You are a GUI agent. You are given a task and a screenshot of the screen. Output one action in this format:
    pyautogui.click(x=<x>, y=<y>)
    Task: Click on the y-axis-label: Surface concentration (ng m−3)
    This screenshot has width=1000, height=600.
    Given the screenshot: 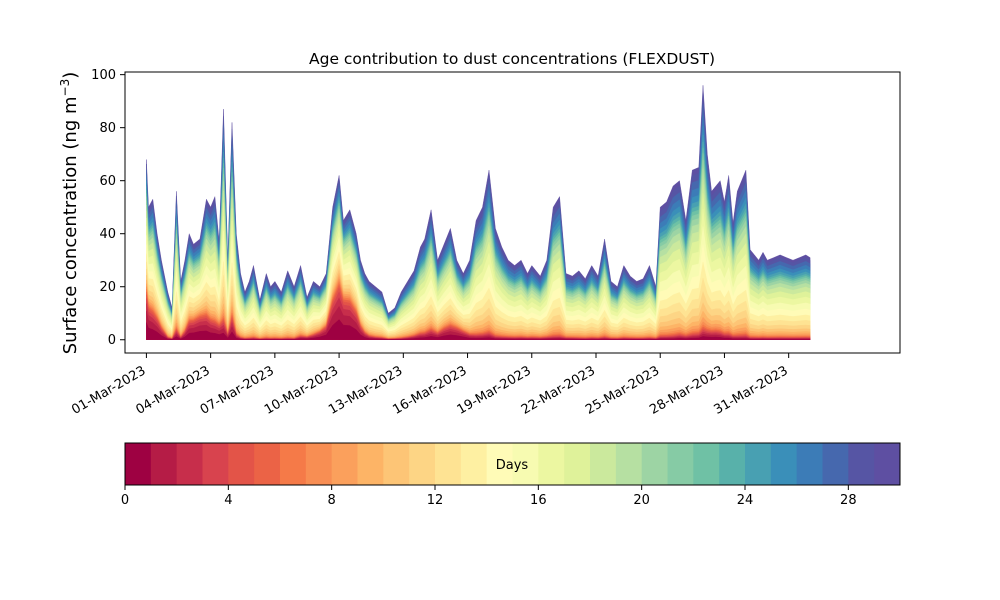 What is the action you would take?
    pyautogui.click(x=69, y=213)
    